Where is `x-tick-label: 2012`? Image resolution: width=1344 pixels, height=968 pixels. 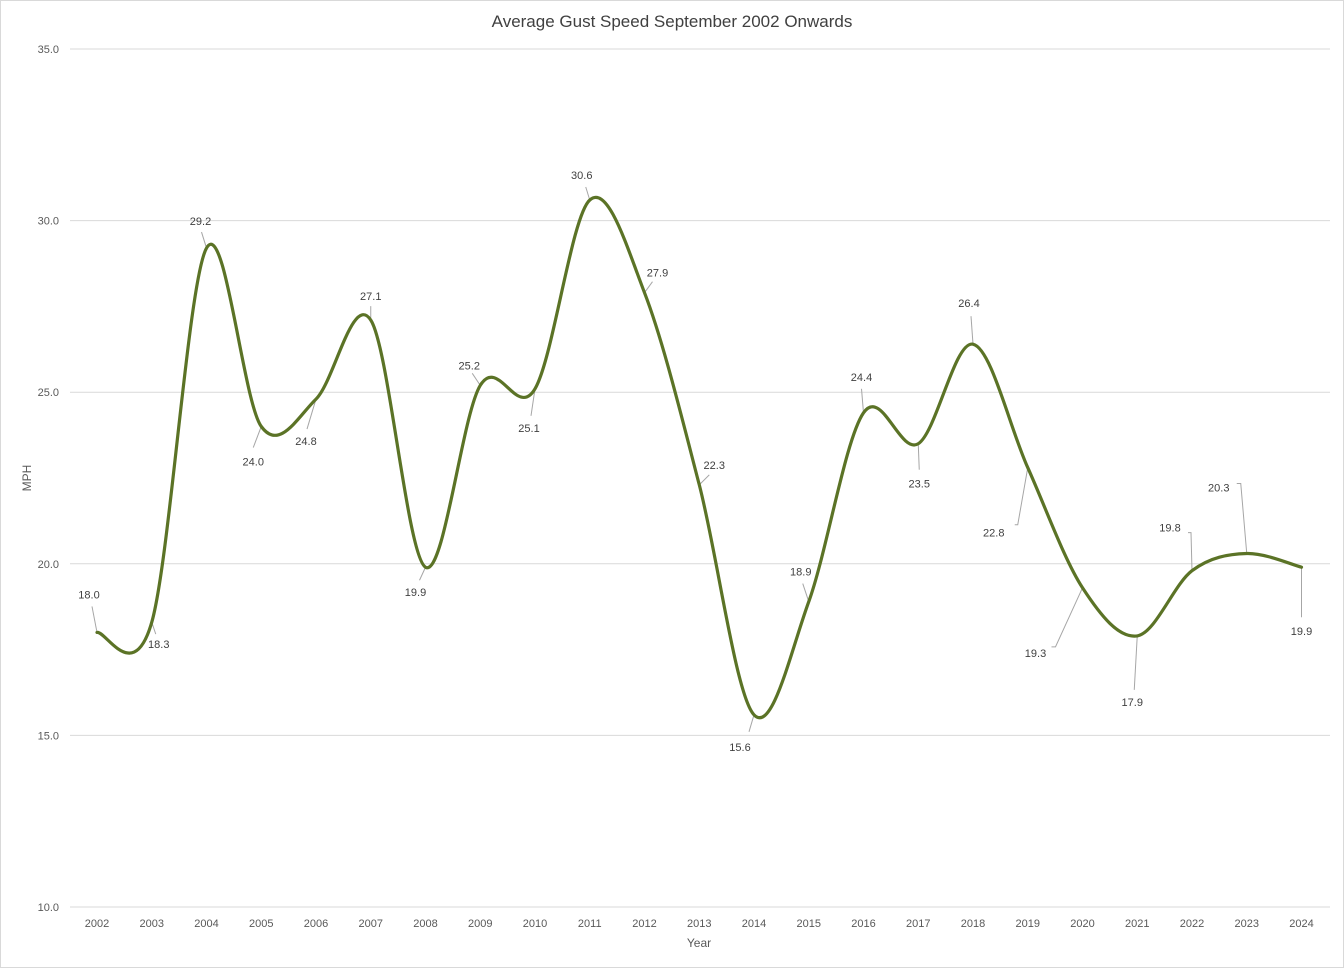
x-tick-label: 2012 is located at coordinates (644, 924).